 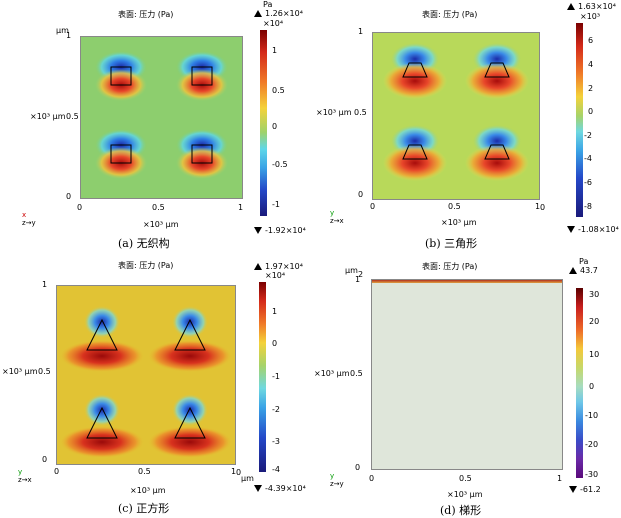 What do you see at coordinates (588, 206) in the screenshot?
I see `colorbar-tick: -8` at bounding box center [588, 206].